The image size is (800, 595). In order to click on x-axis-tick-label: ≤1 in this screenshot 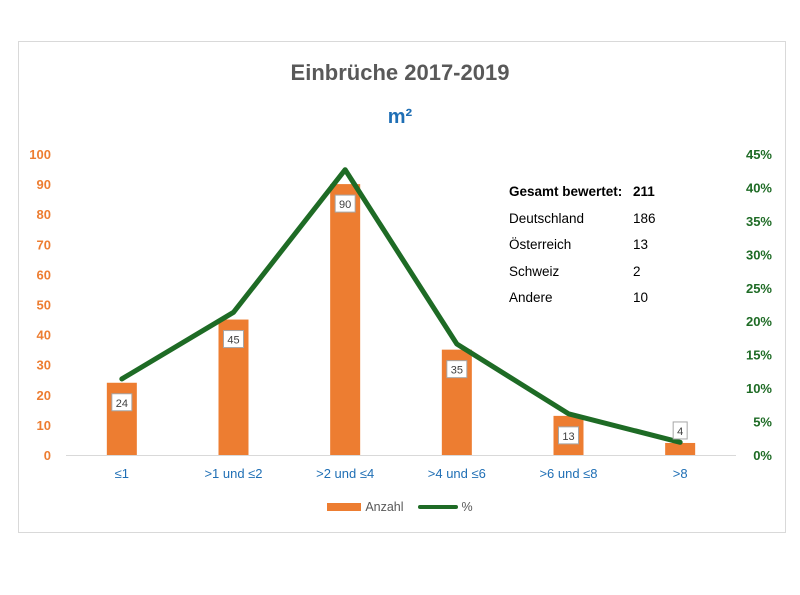, I will do `click(122, 473)`.